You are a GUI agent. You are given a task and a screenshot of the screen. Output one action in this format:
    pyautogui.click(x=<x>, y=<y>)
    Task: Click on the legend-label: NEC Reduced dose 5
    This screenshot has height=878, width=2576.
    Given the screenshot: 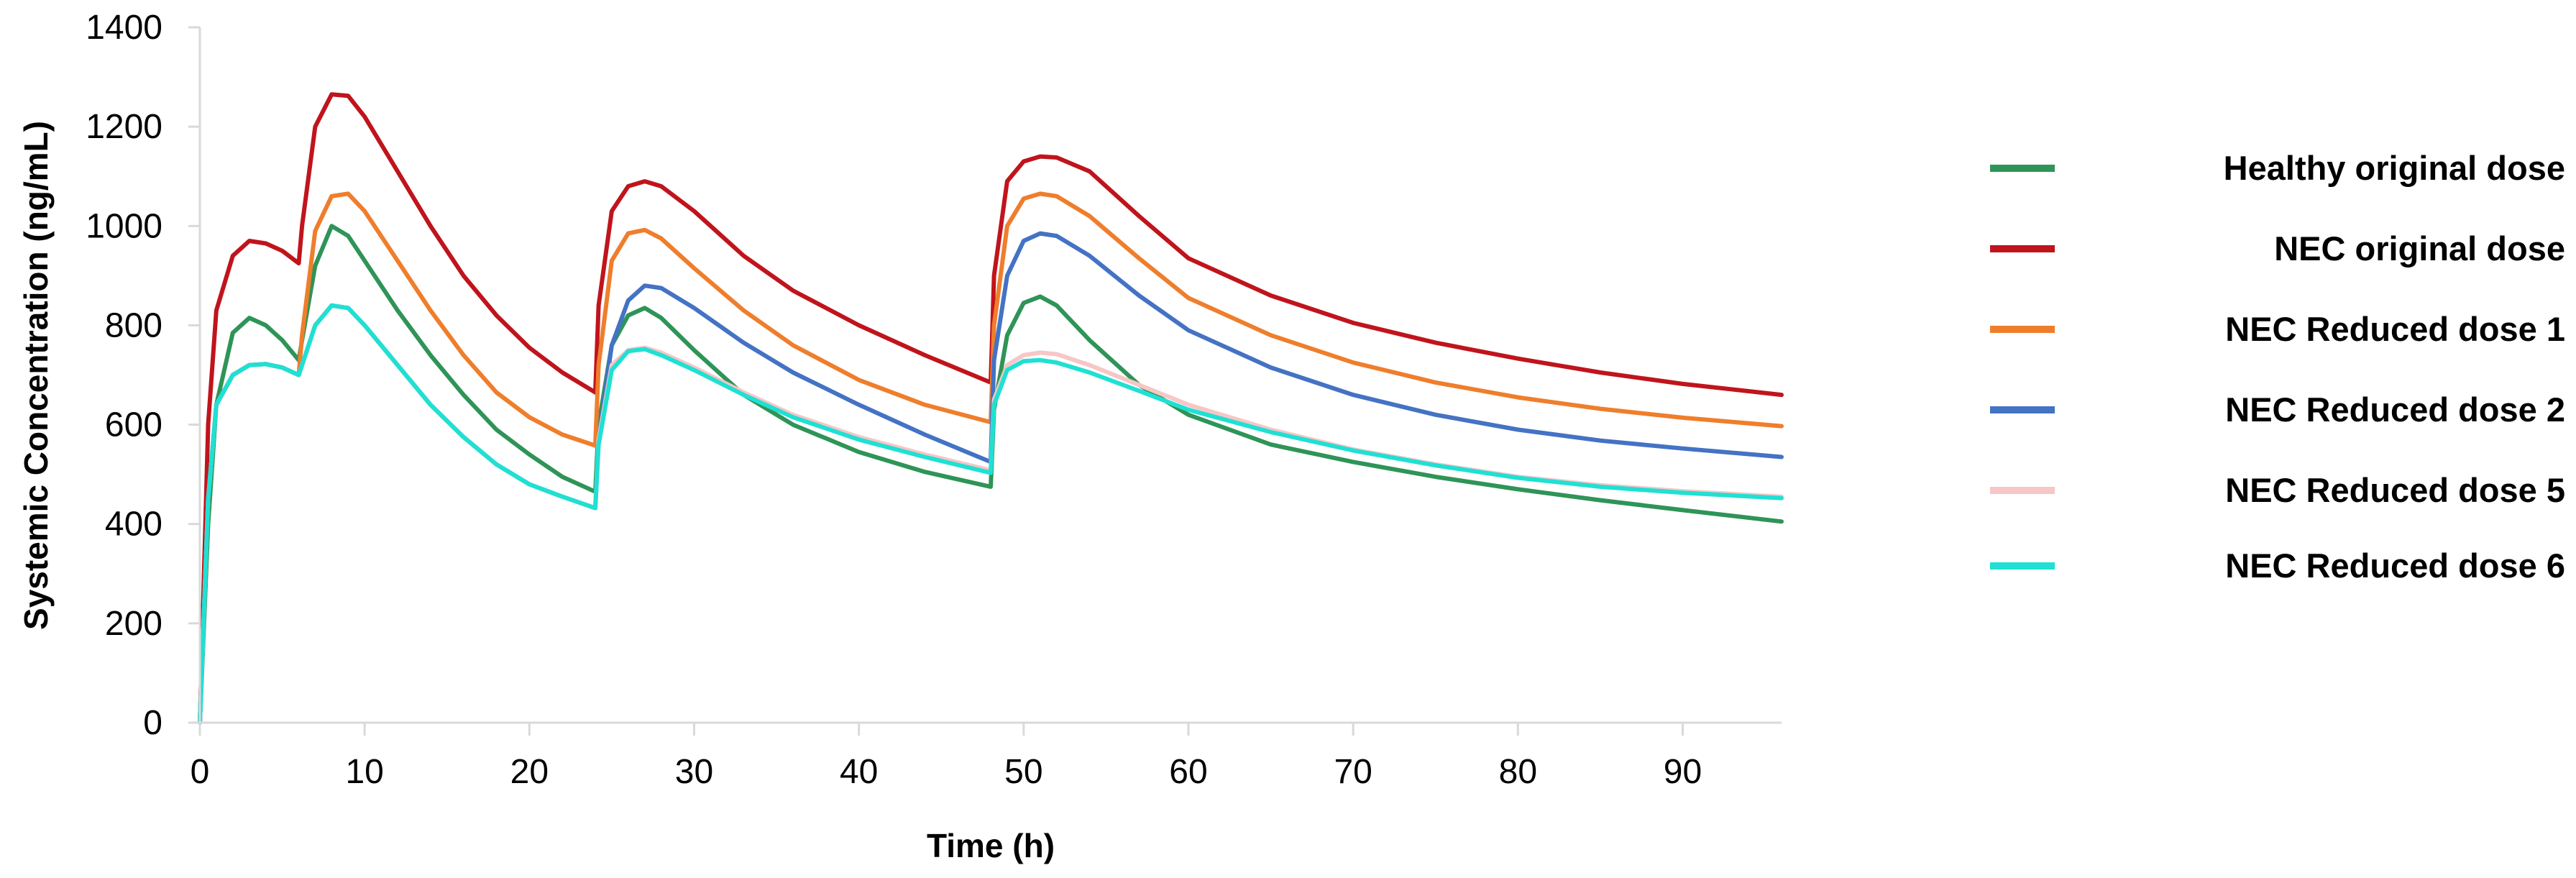 What is the action you would take?
    pyautogui.click(x=2395, y=490)
    